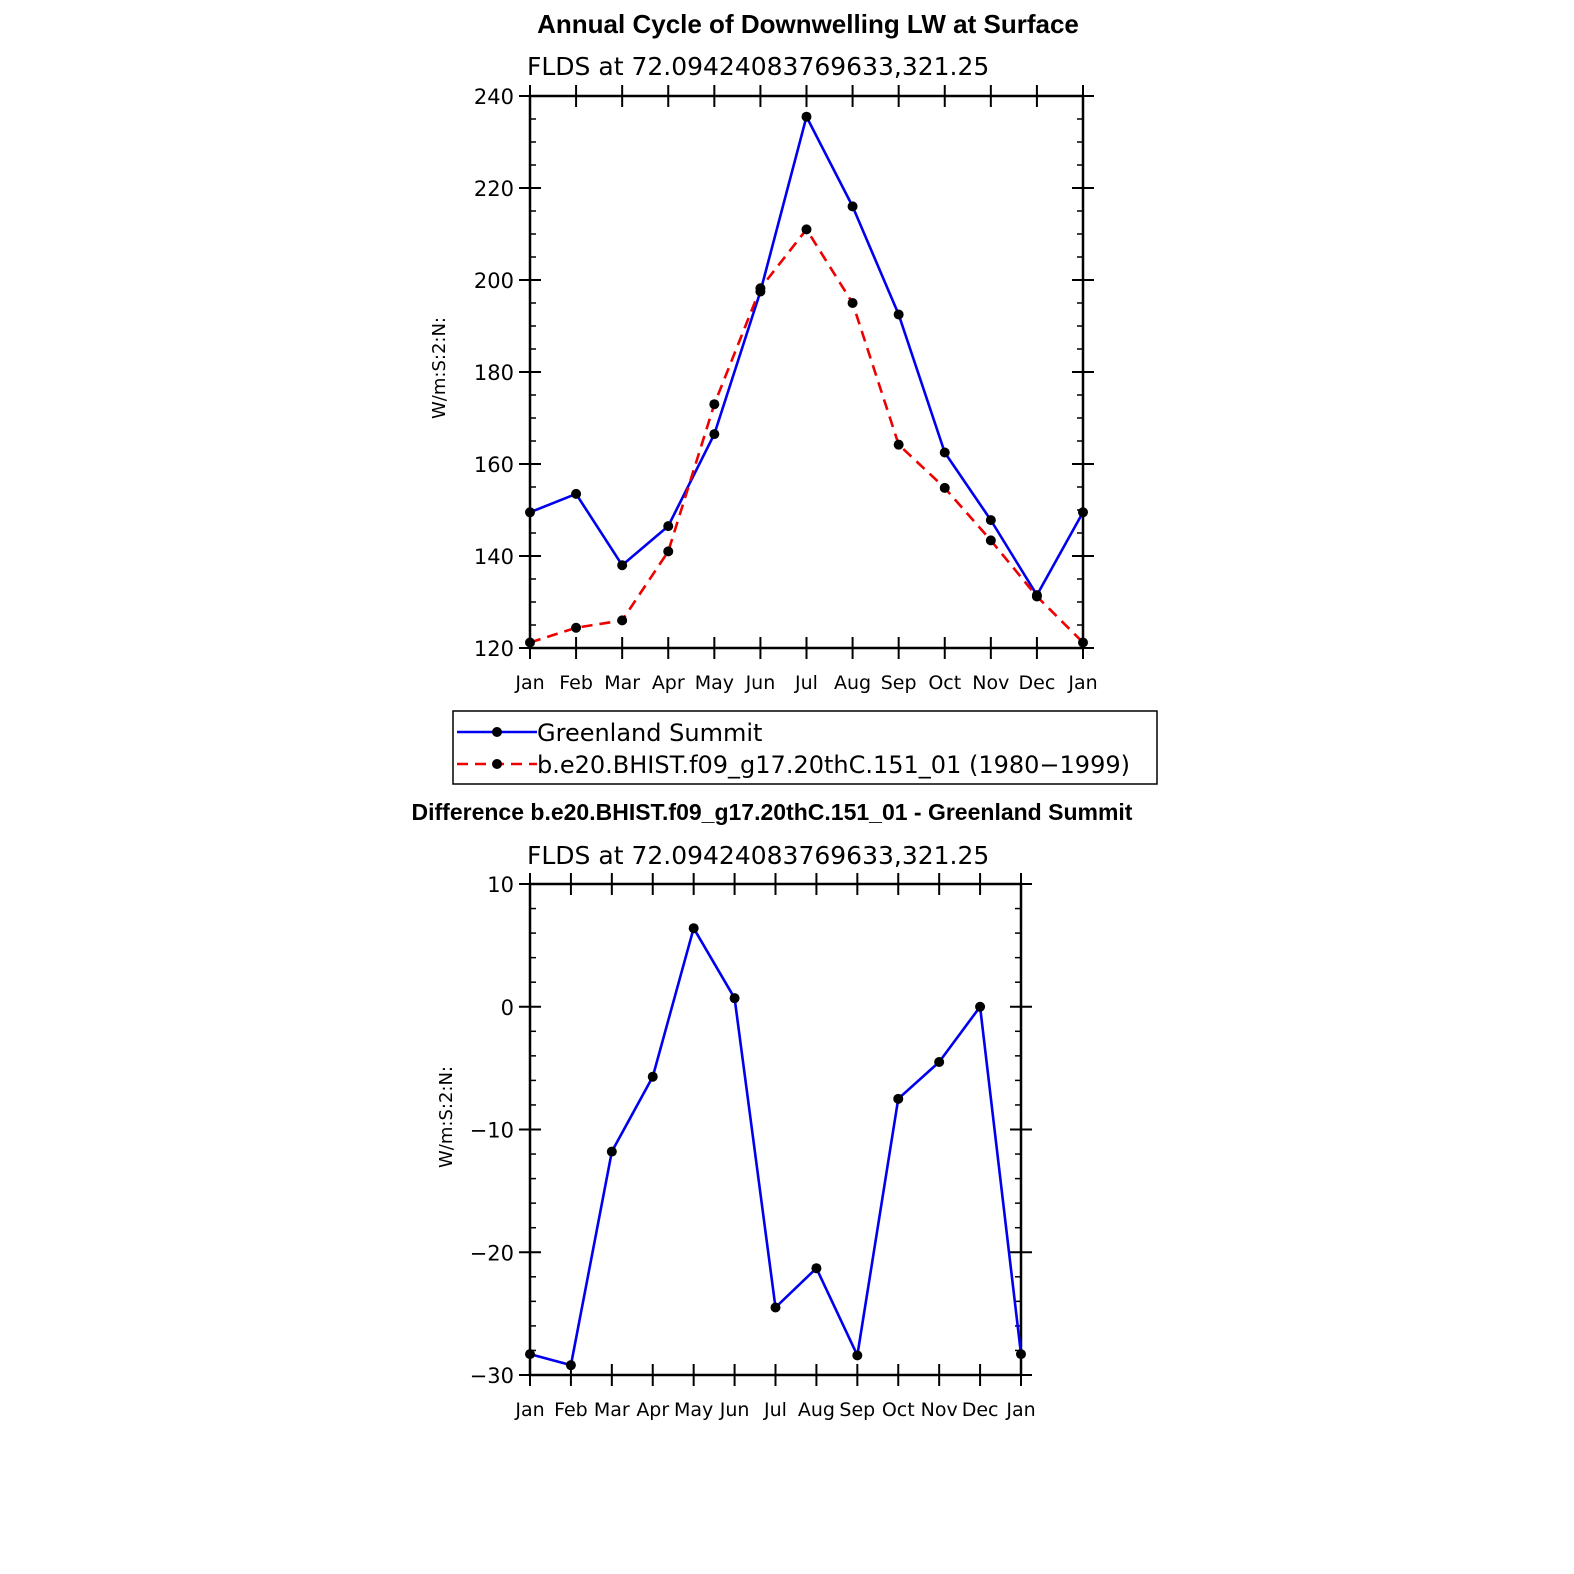  Describe the element at coordinates (492, 1253) in the screenshot. I see `y-tick-label: −20` at that location.